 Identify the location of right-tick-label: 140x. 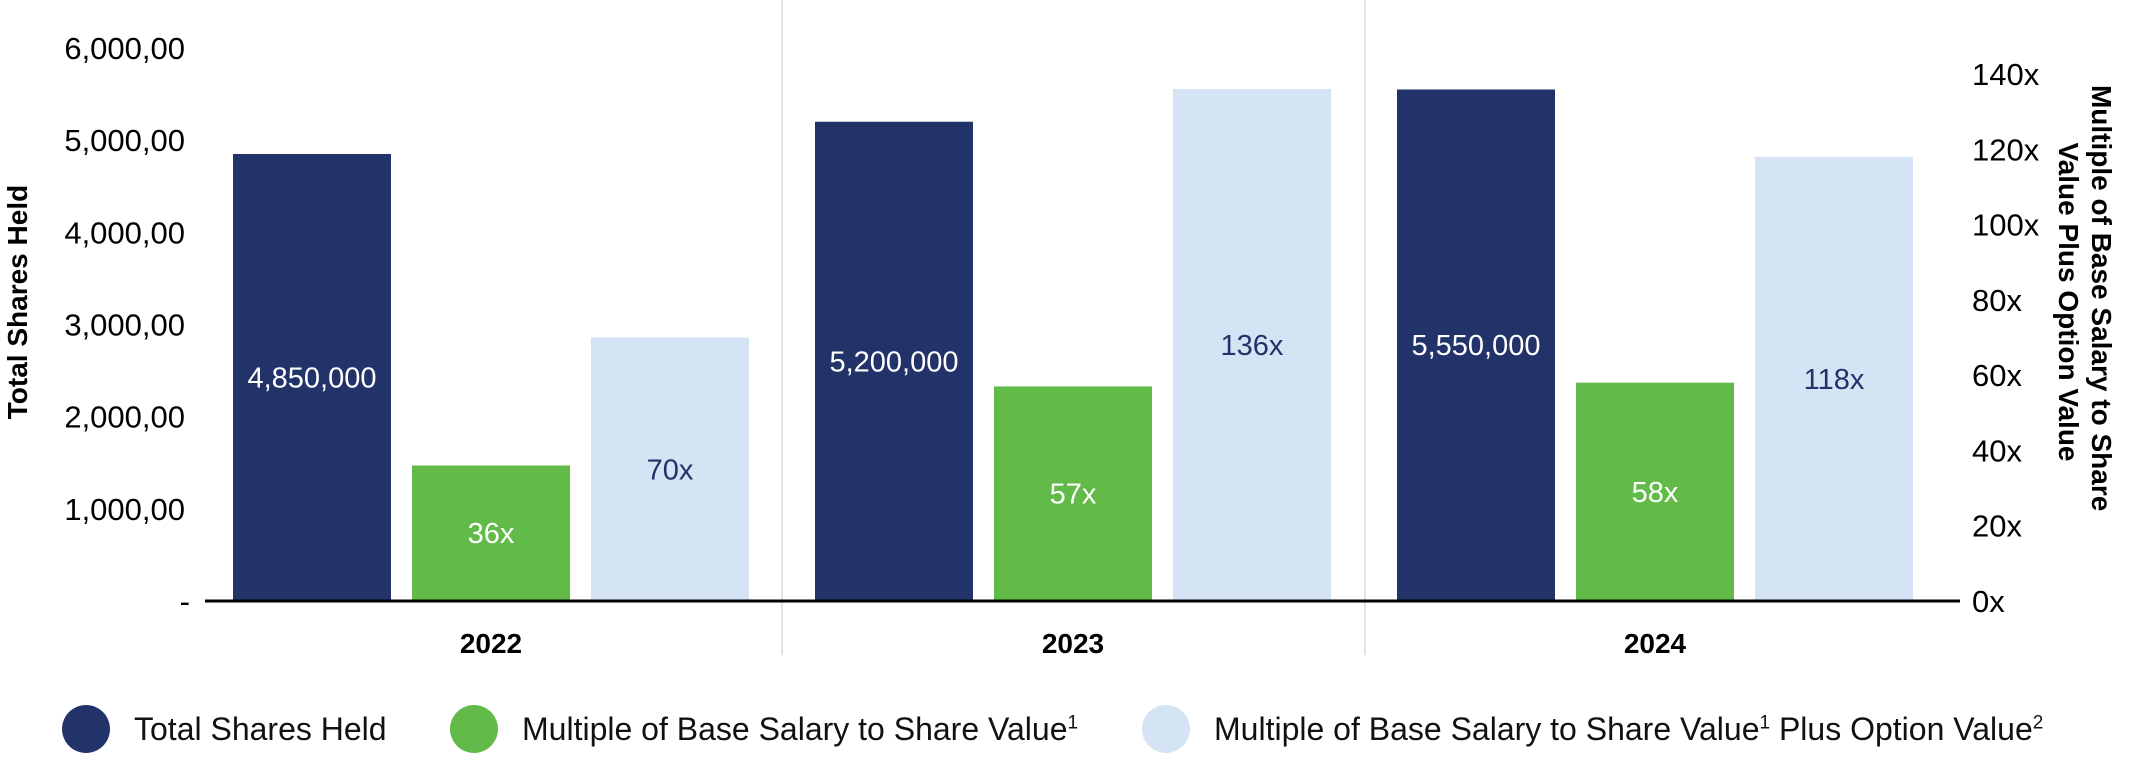
(2006, 74).